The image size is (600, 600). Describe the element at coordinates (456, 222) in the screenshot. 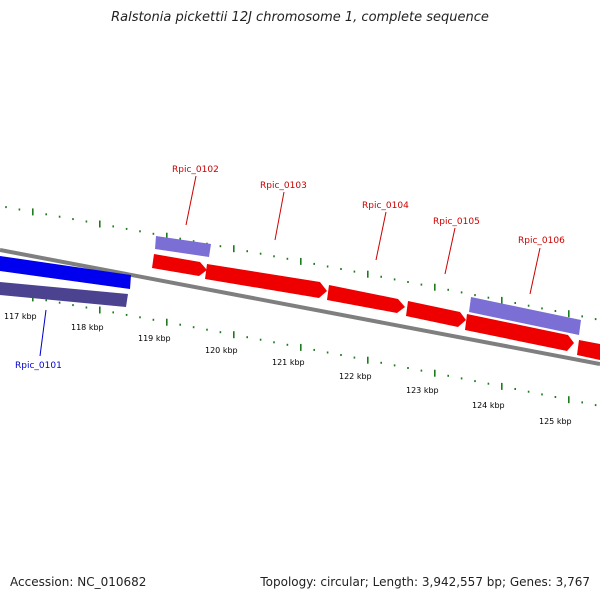

I see `gene-label-rpic-0105: Rpic_0105` at that location.